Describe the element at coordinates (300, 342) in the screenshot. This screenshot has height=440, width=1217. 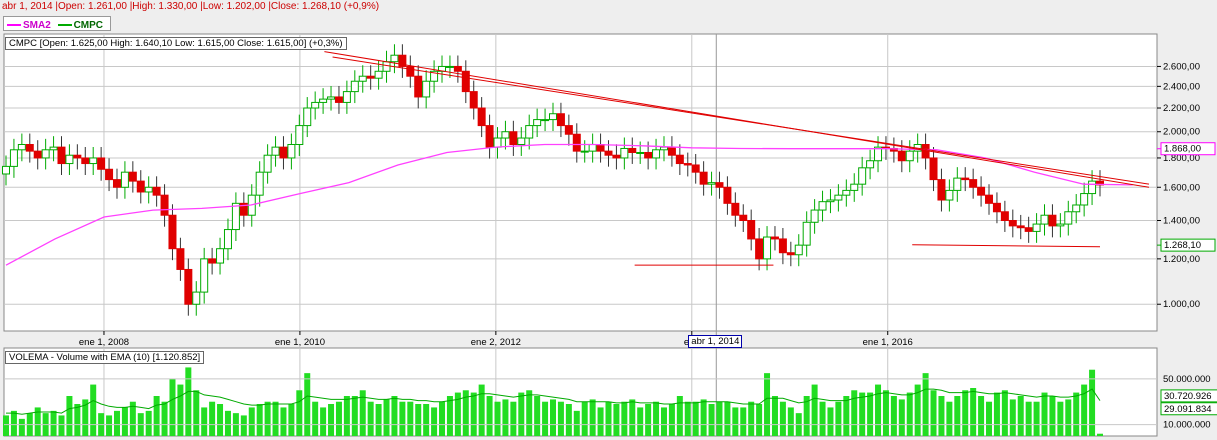
I see `x-tick-label: ene 1, 2010` at that location.